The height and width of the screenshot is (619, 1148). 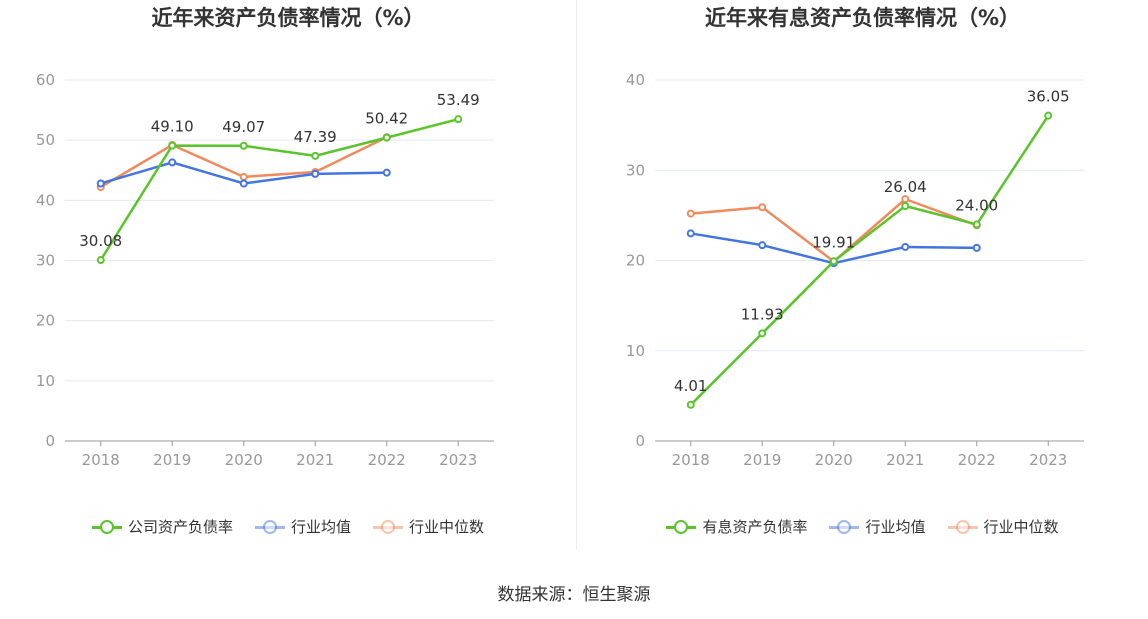 I want to click on data-label: 36.05, so click(x=1048, y=97).